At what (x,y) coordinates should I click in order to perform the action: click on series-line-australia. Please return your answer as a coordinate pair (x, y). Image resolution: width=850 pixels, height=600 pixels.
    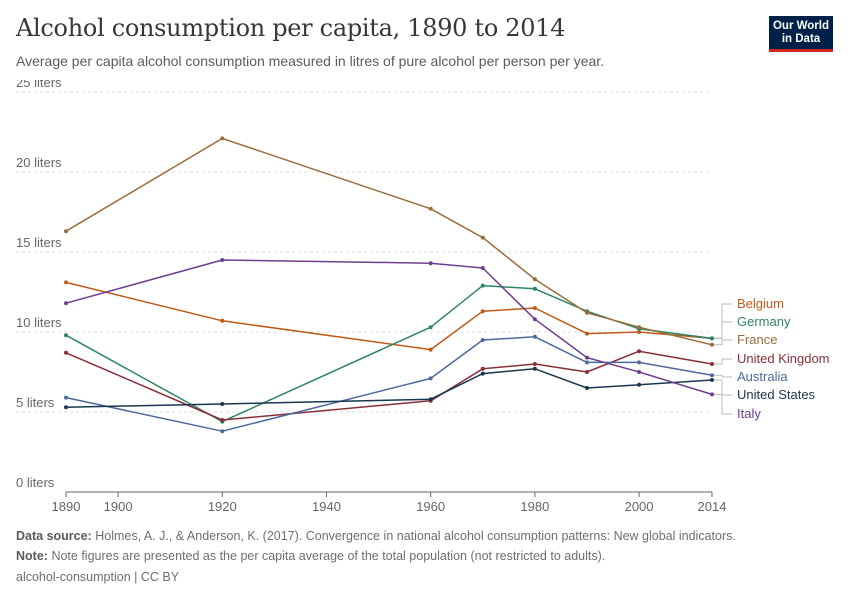
    Looking at the image, I should click on (389, 384).